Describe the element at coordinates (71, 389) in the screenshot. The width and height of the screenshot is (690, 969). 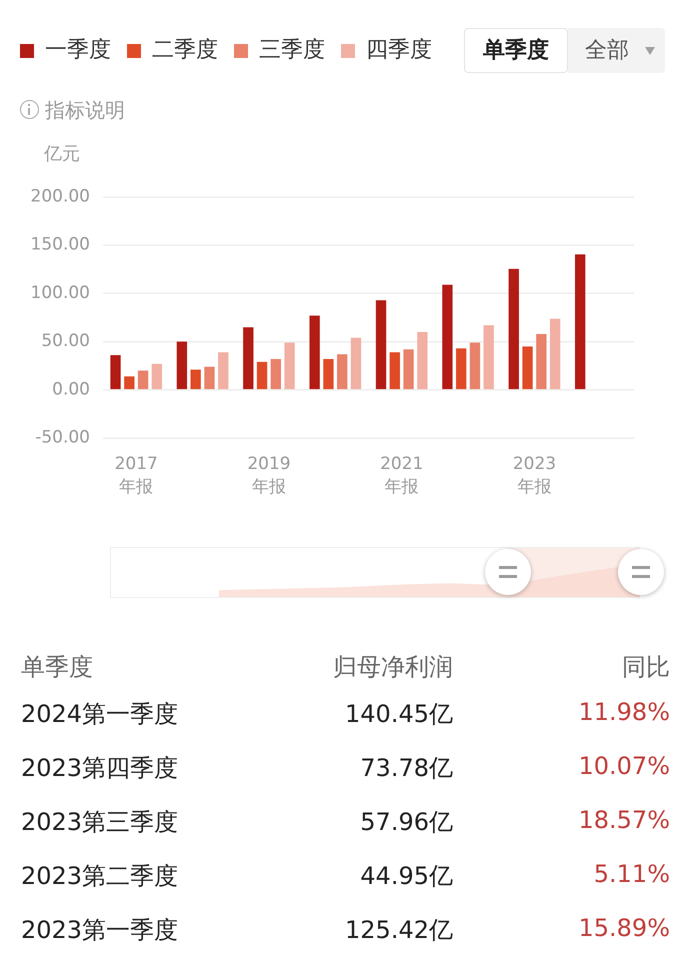
I see `y-tick-label: 0.00` at that location.